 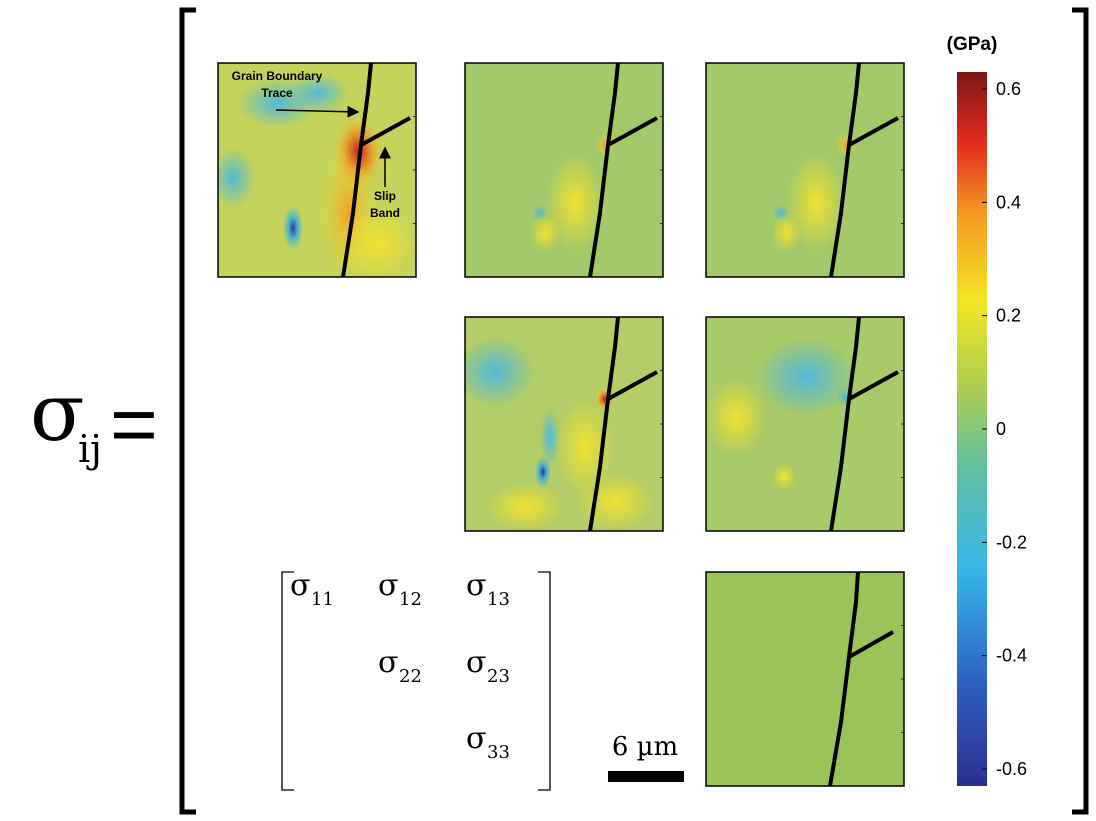 What do you see at coordinates (1008, 316) in the screenshot?
I see `colorbar-tick-label: 0.2` at bounding box center [1008, 316].